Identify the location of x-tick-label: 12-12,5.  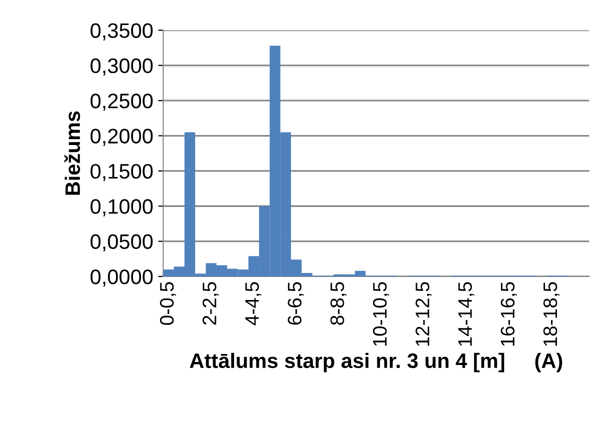
(424, 314).